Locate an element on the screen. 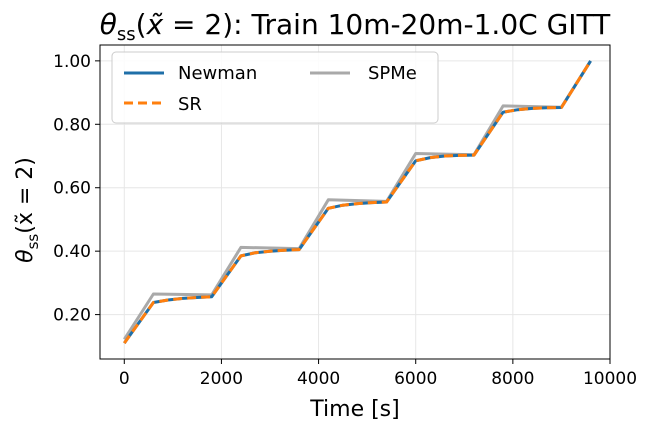 This screenshot has height=429, width=651. legend-box is located at coordinates (275, 87).